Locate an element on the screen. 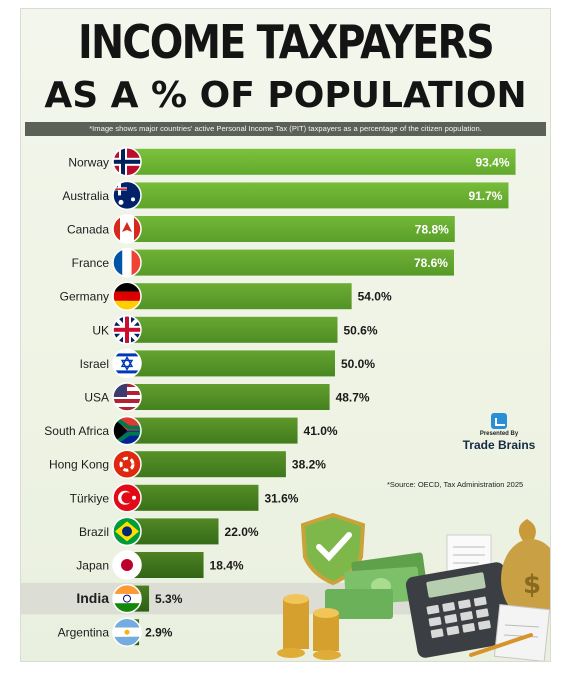 The width and height of the screenshot is (569, 680). chart-title: INCOME TAXPAYERS is located at coordinates (286, 42).